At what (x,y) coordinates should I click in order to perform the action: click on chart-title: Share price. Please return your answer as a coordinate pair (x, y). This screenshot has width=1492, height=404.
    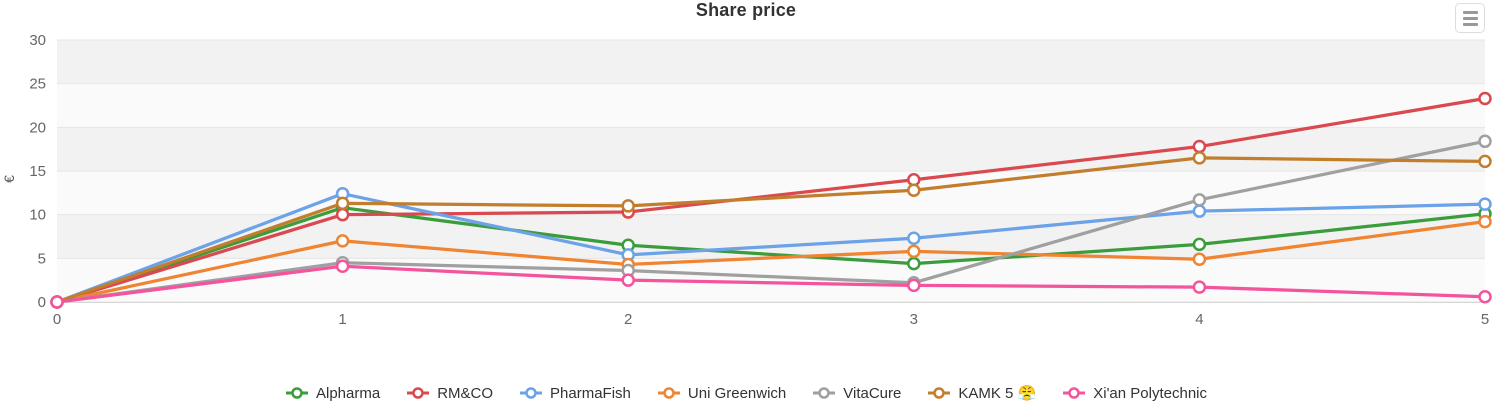
    Looking at the image, I should click on (746, 10).